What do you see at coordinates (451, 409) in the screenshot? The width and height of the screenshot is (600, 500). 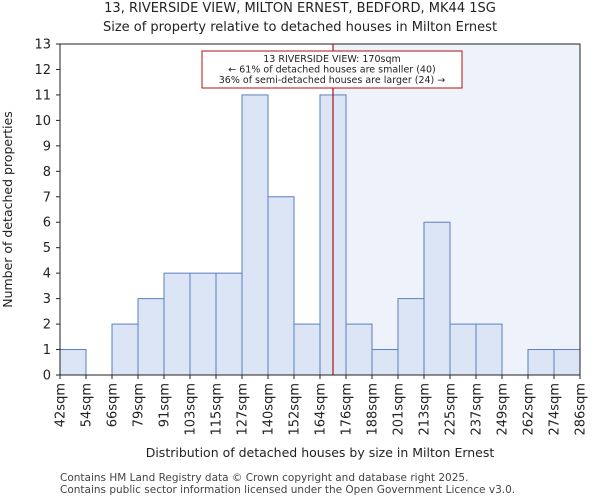 I see `x-tick-label: 225sqm` at bounding box center [451, 409].